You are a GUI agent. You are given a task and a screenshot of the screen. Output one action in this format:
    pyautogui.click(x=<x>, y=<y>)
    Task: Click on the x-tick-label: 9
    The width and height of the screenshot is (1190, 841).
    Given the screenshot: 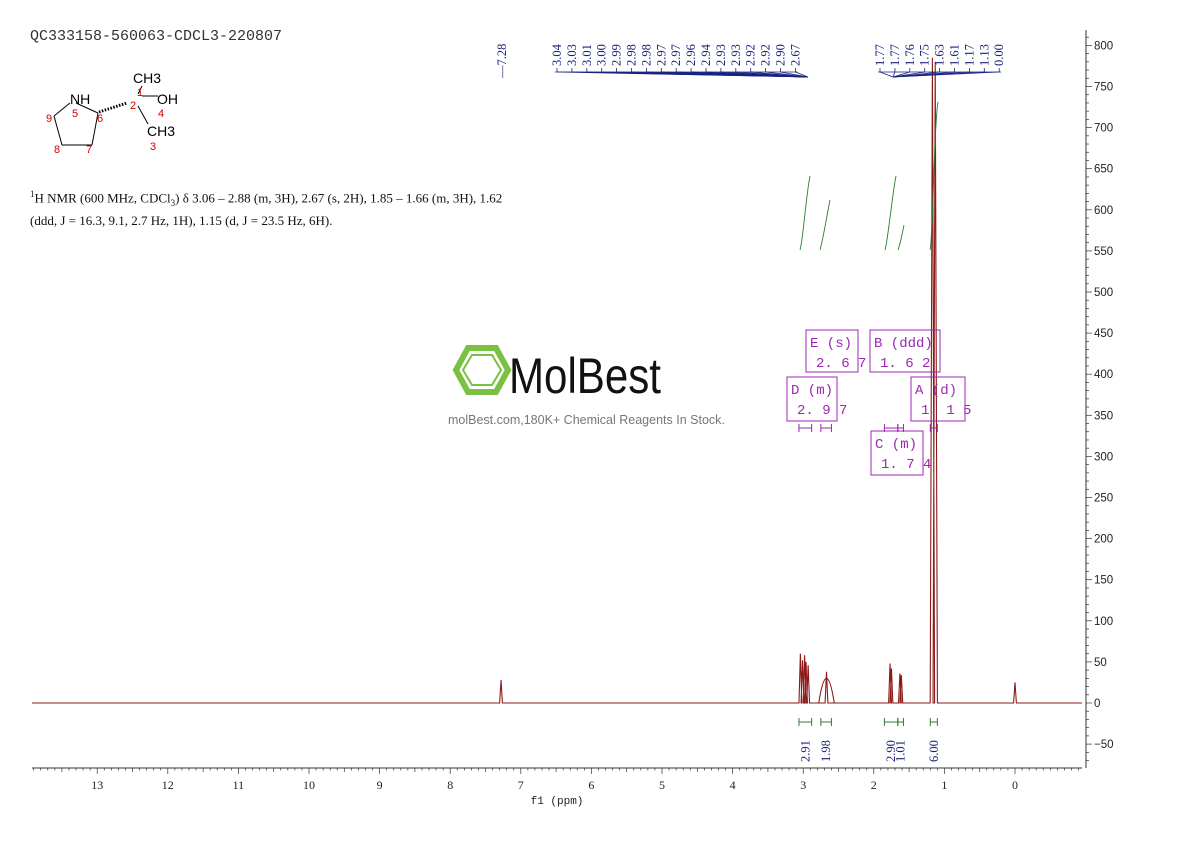 What is the action you would take?
    pyautogui.click(x=380, y=785)
    